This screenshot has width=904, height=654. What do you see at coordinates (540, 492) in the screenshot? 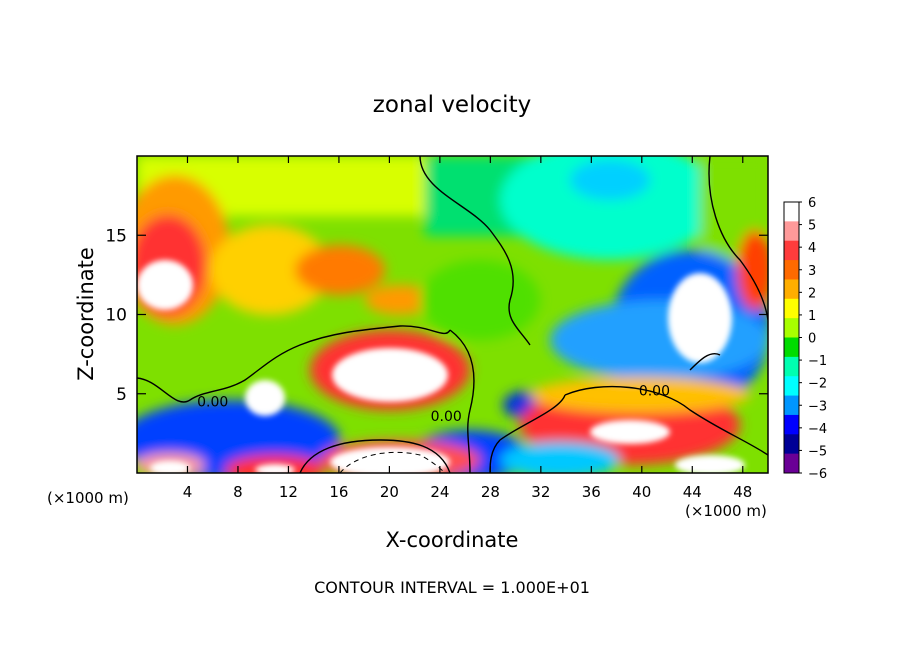
I see `x-tick-label: 32` at bounding box center [540, 492].